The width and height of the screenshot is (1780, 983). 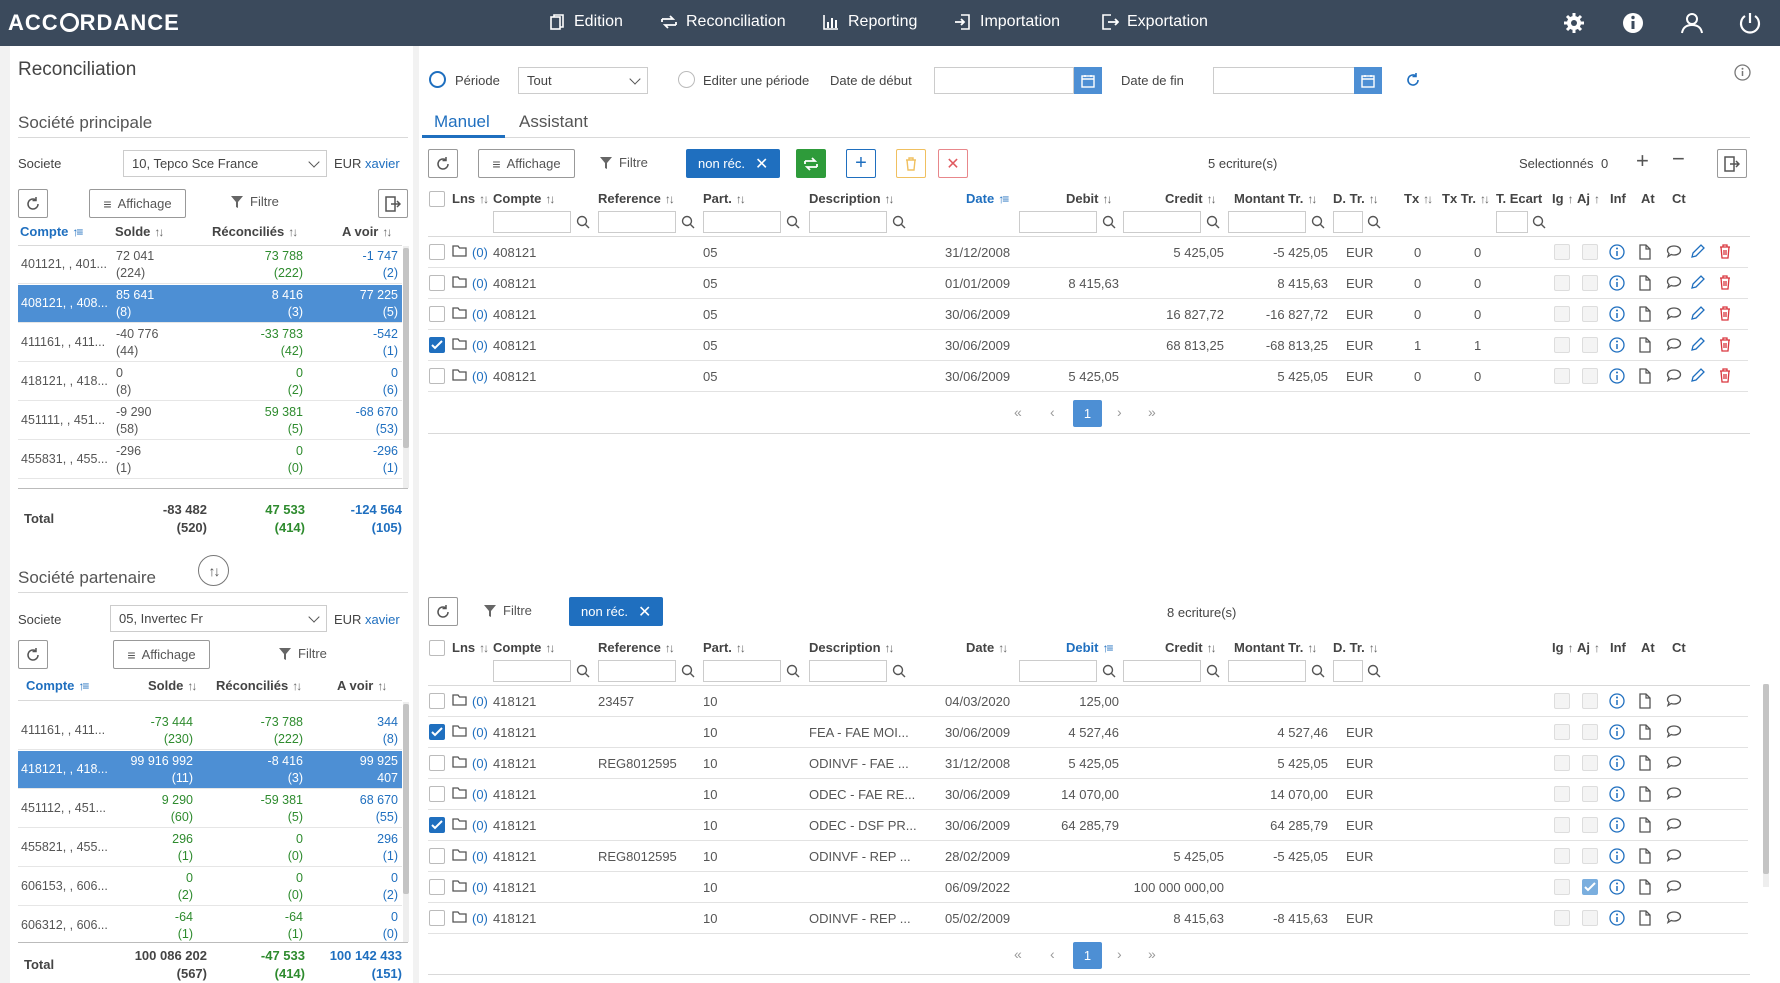 I want to click on col-description: Description ↑↓, so click(x=852, y=198).